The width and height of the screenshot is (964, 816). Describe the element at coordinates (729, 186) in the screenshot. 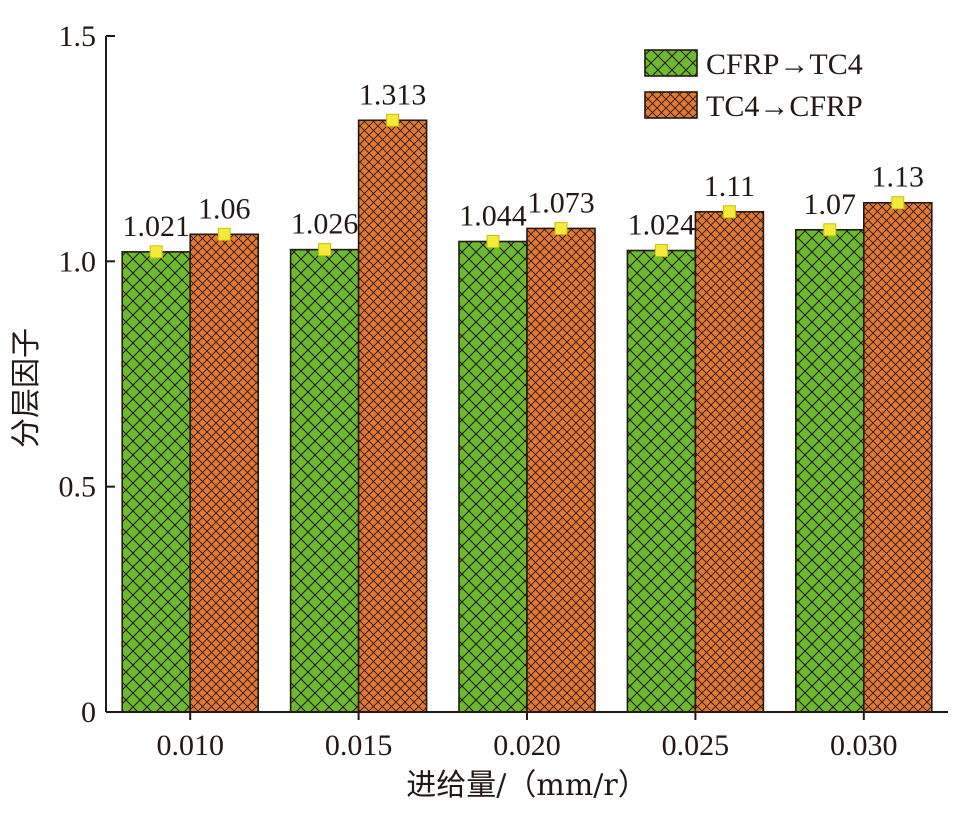

I see `data-label: 1.11` at that location.